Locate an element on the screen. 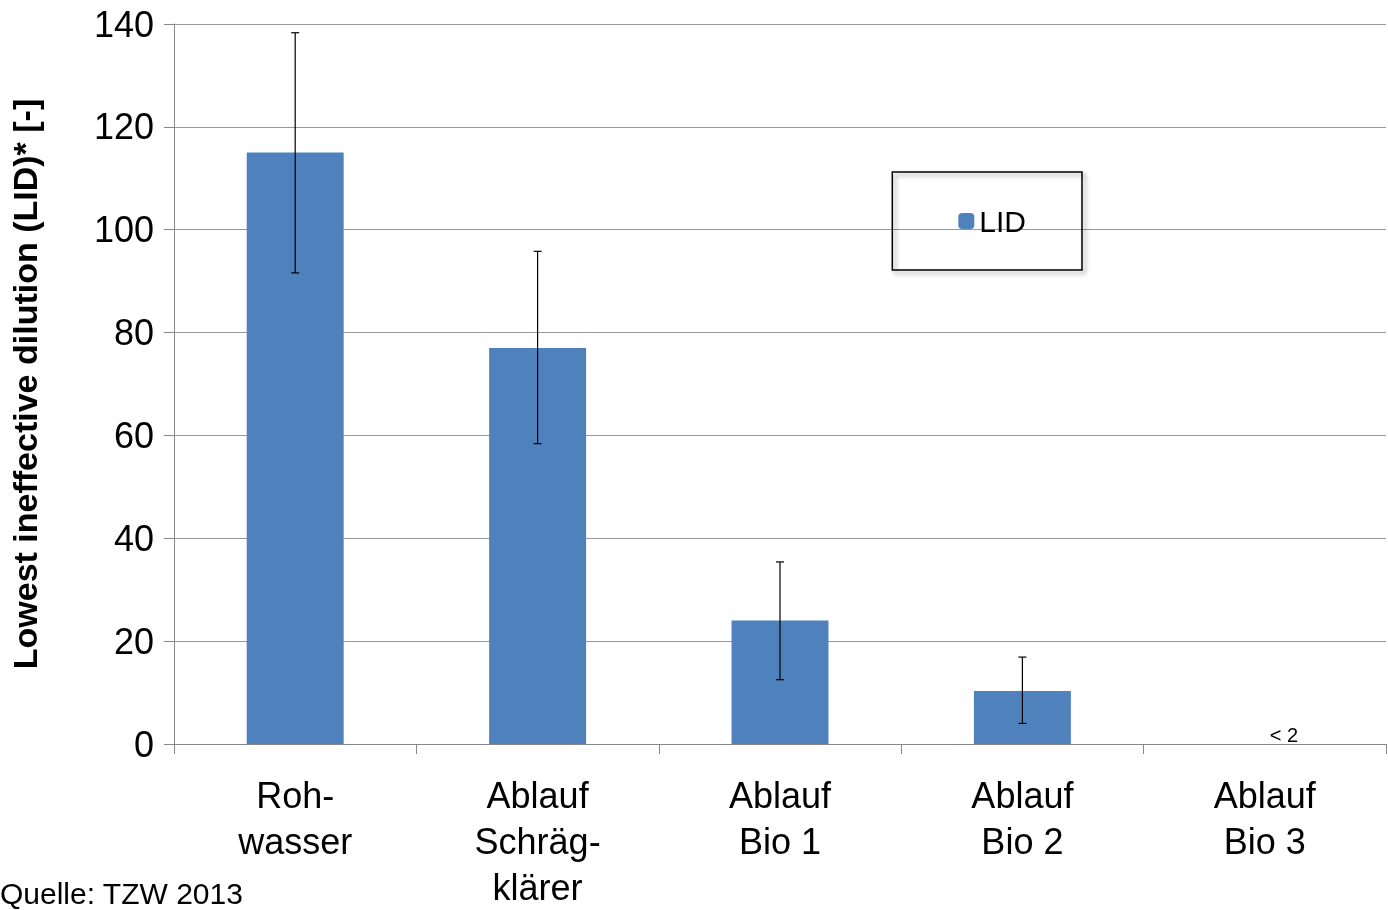  x-tick-label: Roh- wasser is located at coordinates (295, 818).